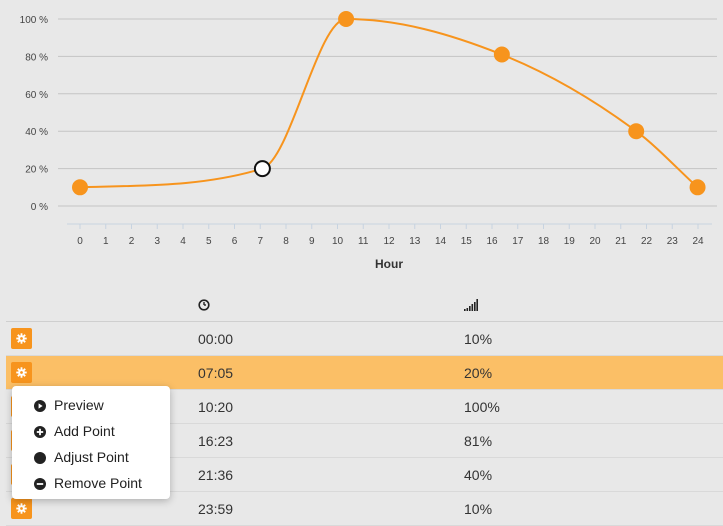  I want to click on y-tick-label: 20 %, so click(36, 170).